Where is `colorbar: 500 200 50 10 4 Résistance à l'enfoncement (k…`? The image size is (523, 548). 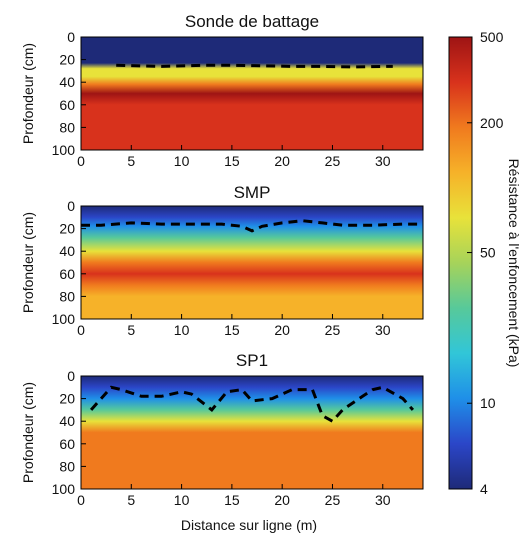
colorbar: 500 200 50 10 4 Résistance à l'enfoncement (k… is located at coordinates (485, 263).